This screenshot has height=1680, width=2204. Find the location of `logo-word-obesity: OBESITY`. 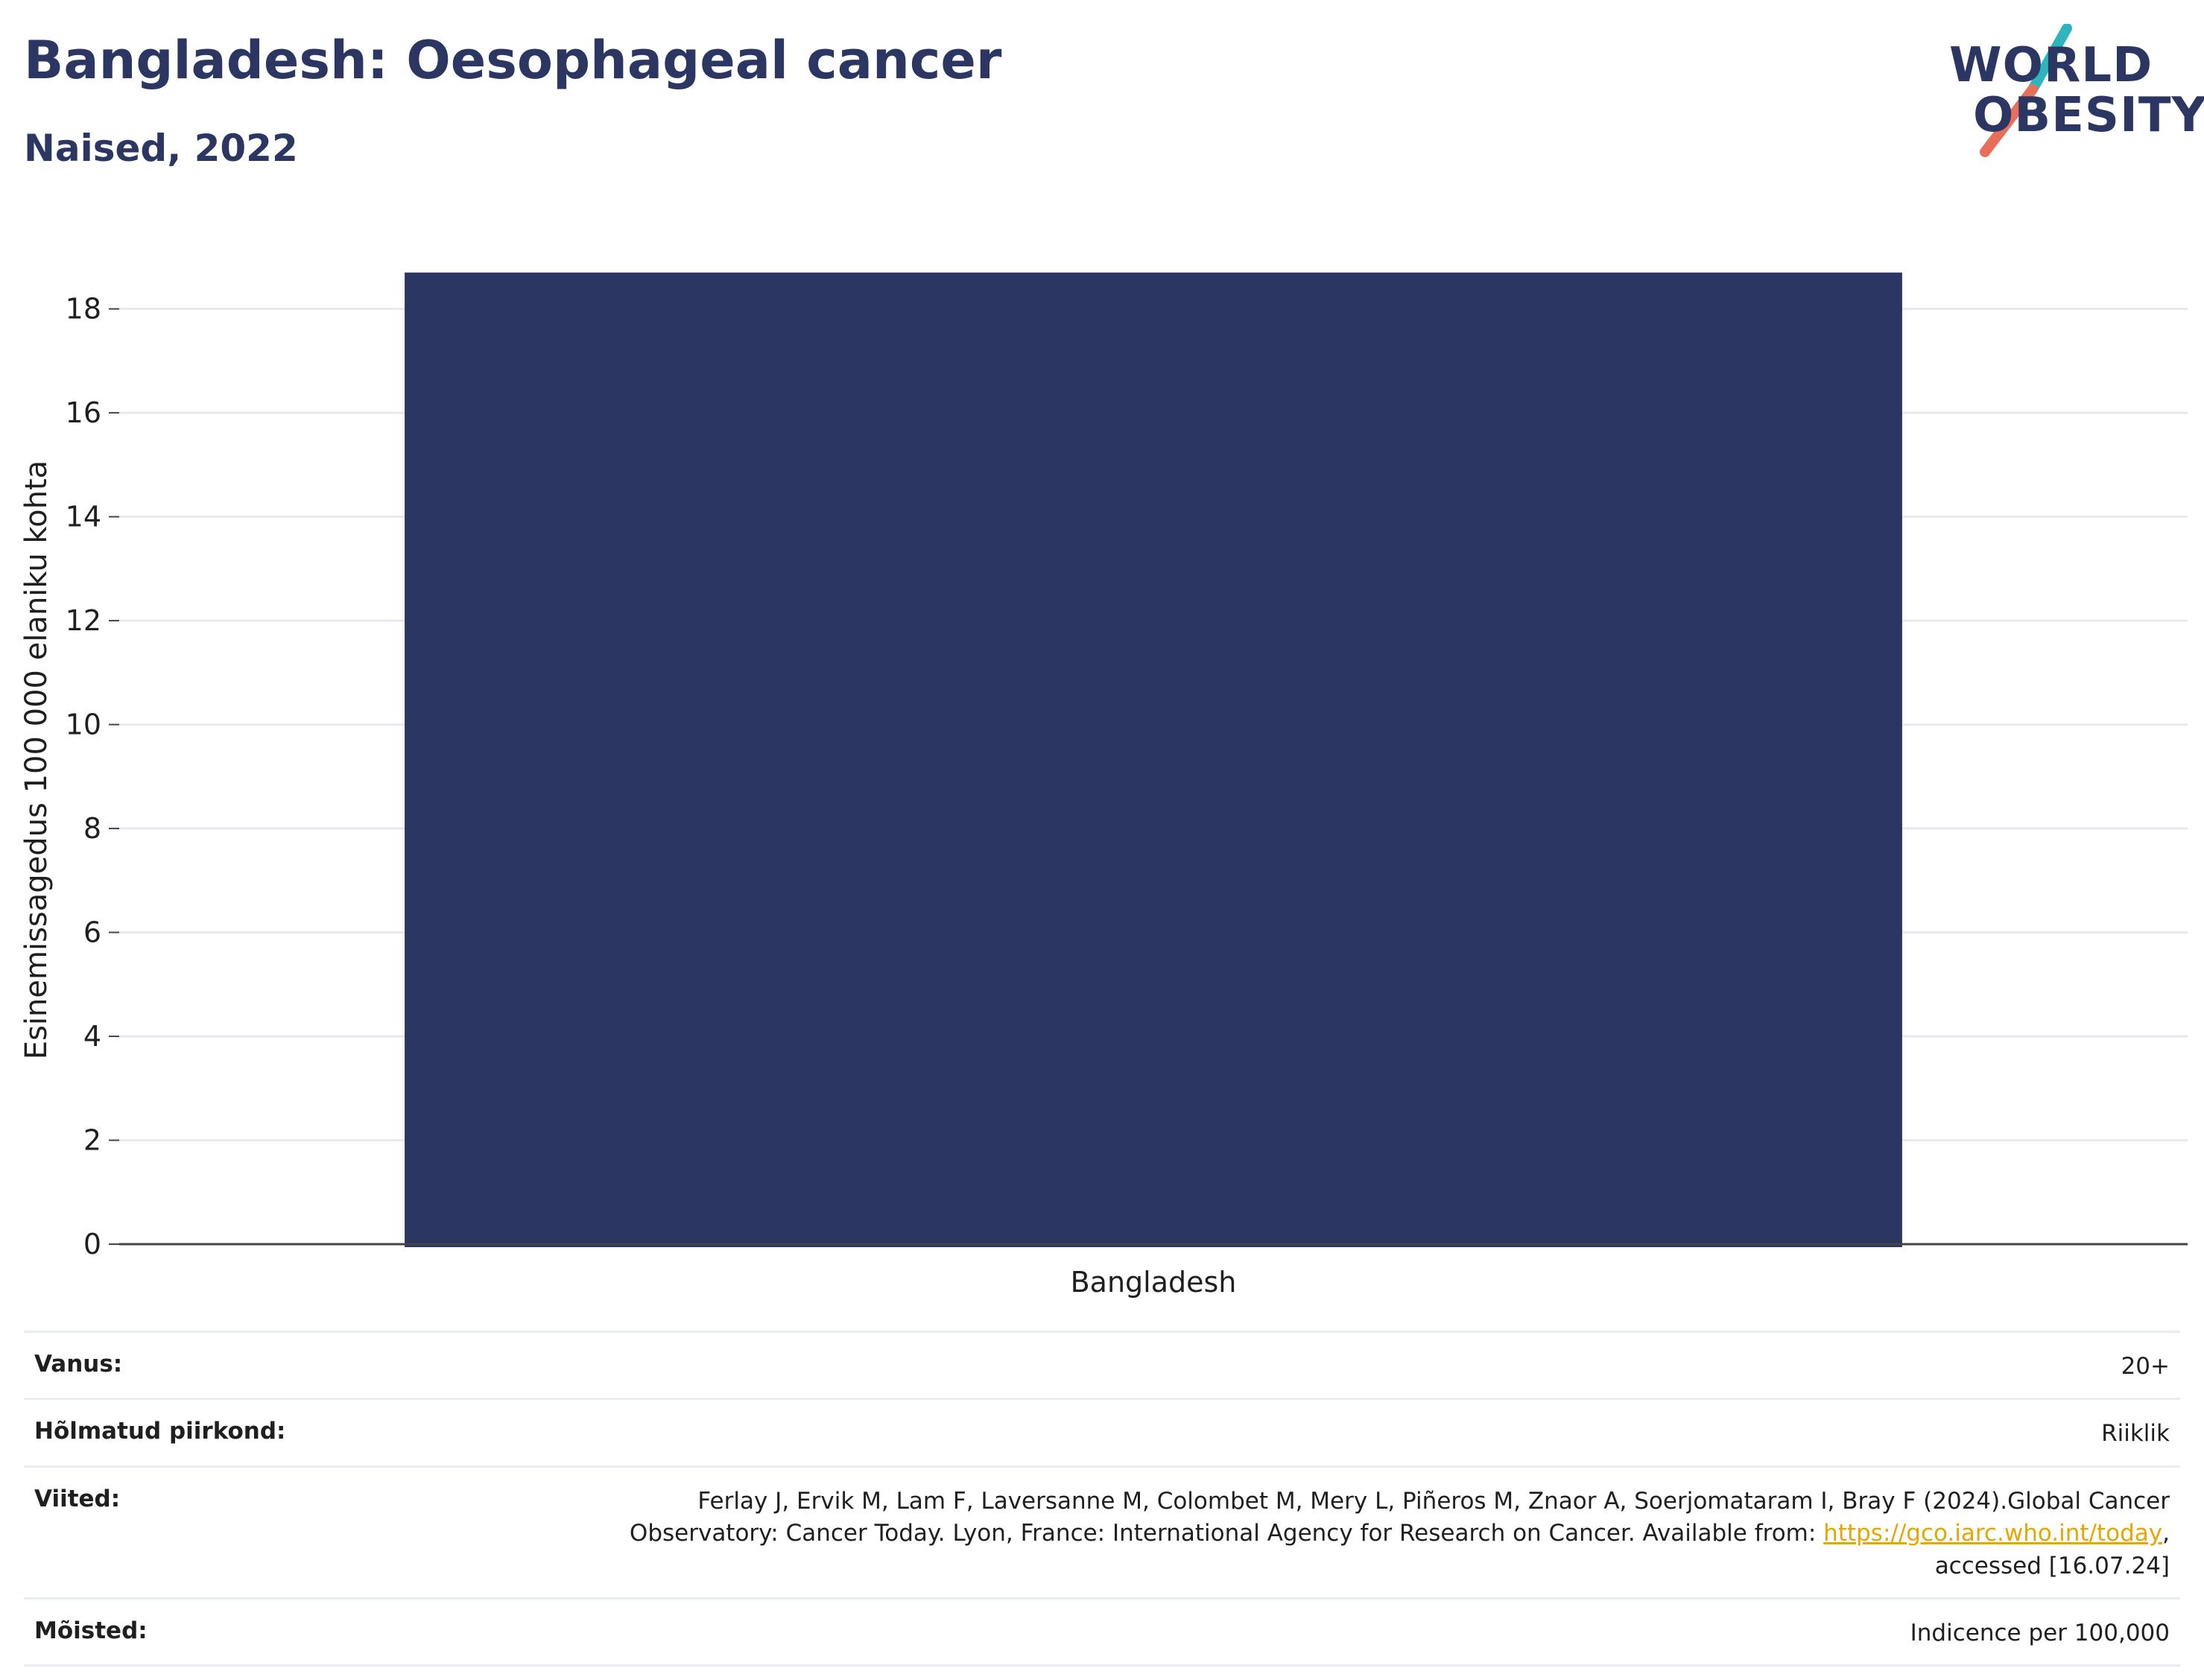

logo-word-obesity: OBESITY is located at coordinates (2088, 115).